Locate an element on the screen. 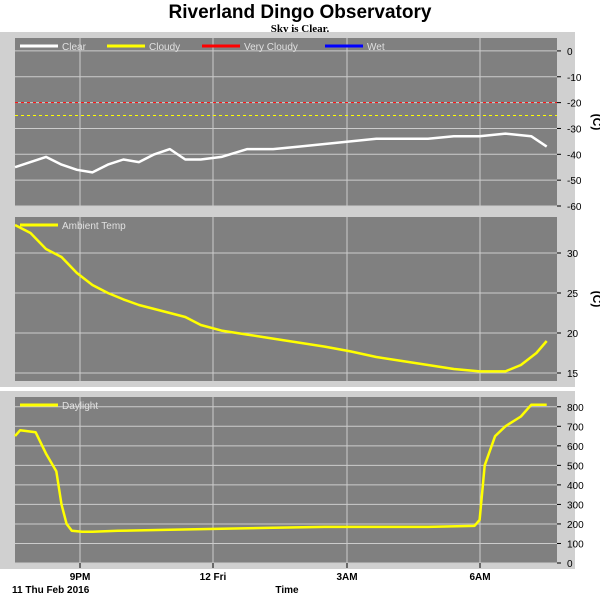 This screenshot has width=600, height=600. date-label: 11 Thu Feb 2016 is located at coordinates (51, 590).